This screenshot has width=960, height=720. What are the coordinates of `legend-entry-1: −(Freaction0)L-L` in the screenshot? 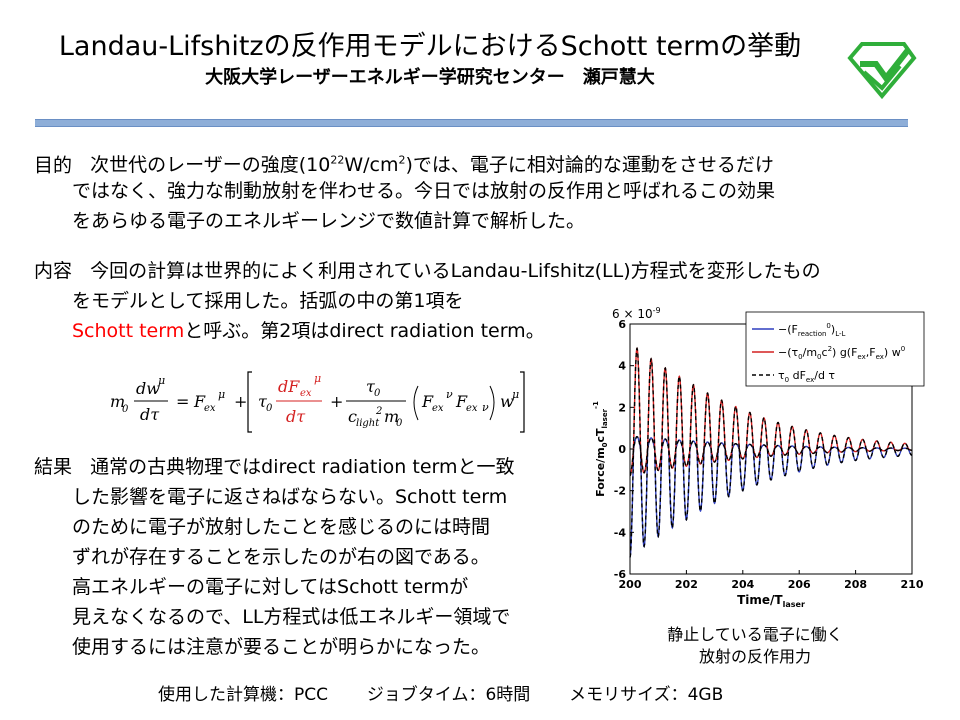 It's located at (811, 330).